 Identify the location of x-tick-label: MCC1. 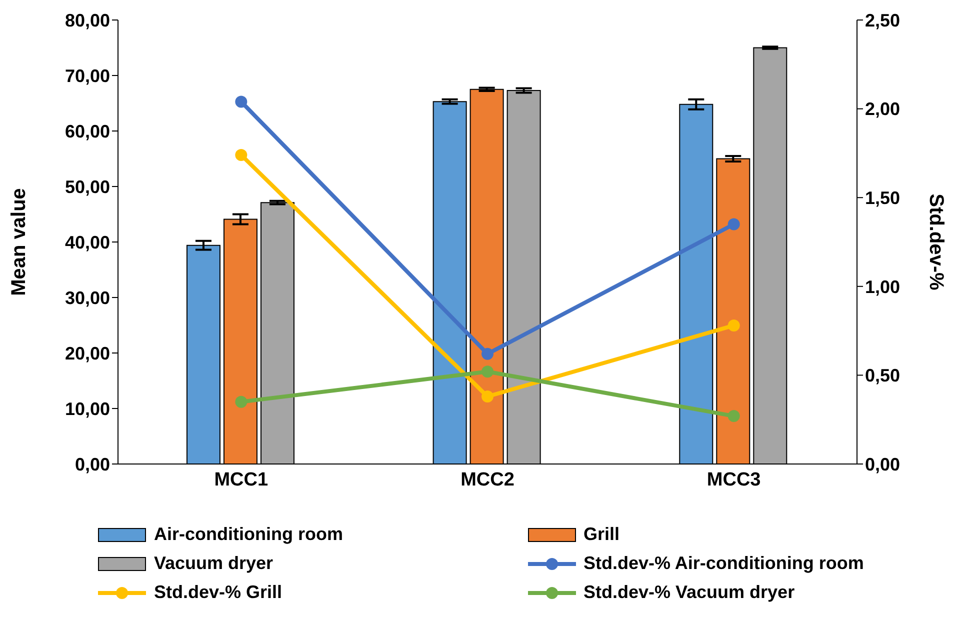
(241, 479).